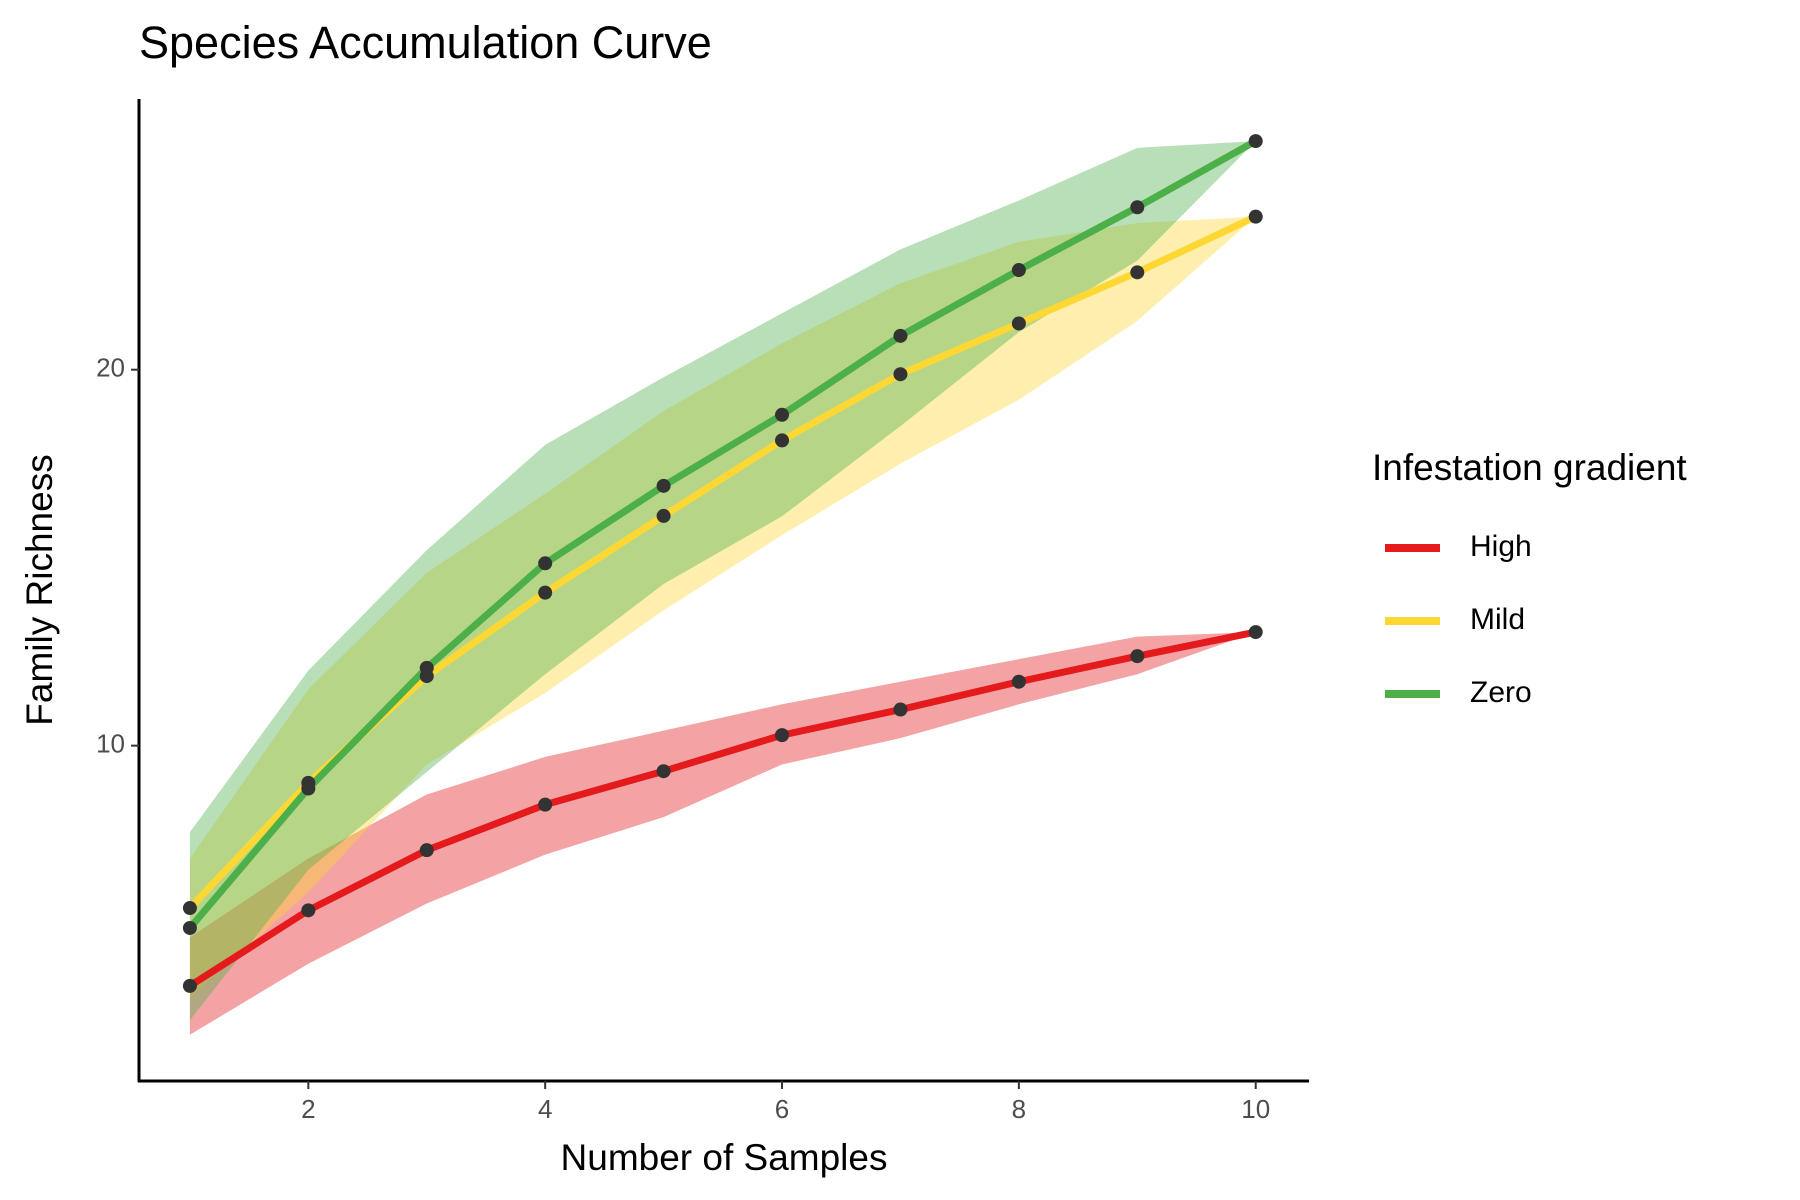  What do you see at coordinates (110, 744) in the screenshot?
I see `y-tick-label: 10` at bounding box center [110, 744].